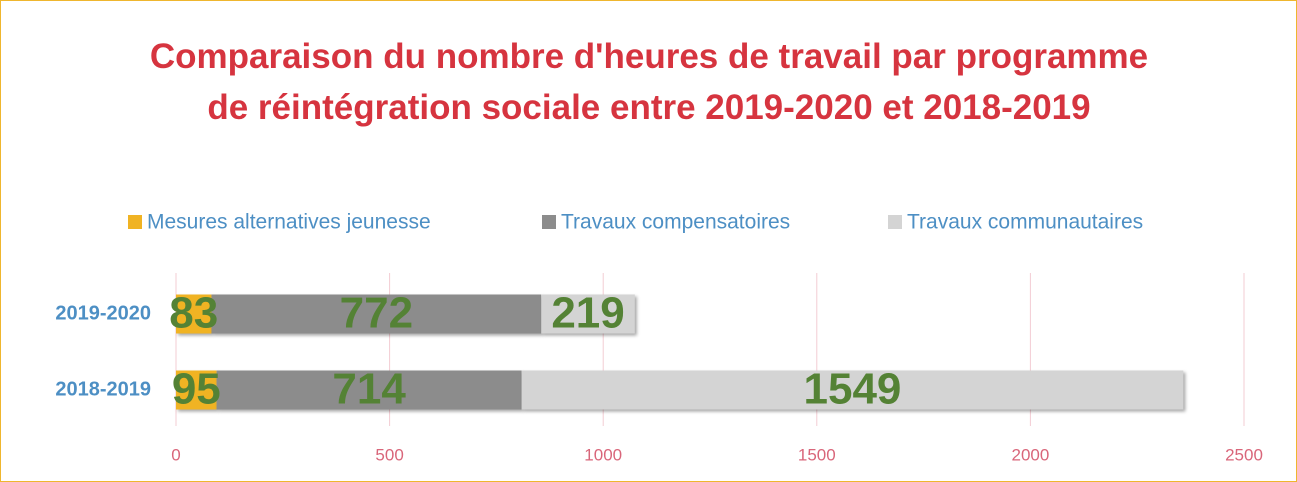 This screenshot has width=1297, height=482. I want to click on x-tick-label: 1000, so click(603, 454).